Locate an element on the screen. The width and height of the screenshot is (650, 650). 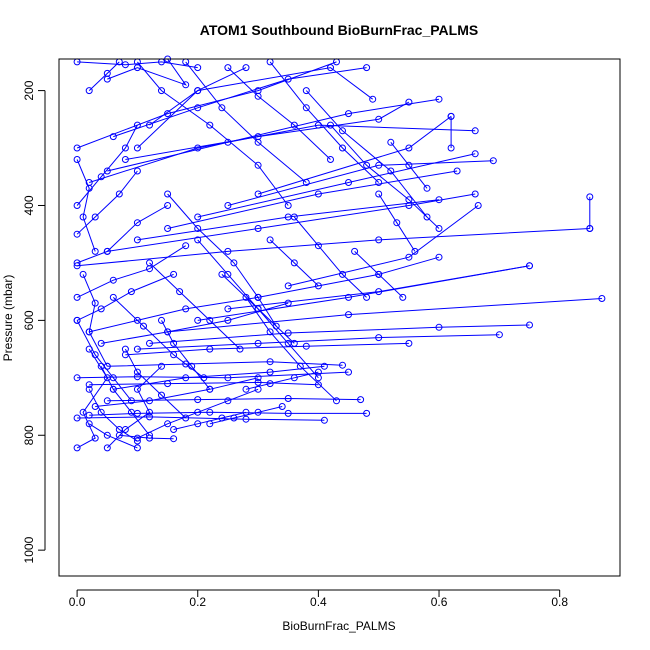
y-tick-label: 600 is located at coordinates (29, 320).